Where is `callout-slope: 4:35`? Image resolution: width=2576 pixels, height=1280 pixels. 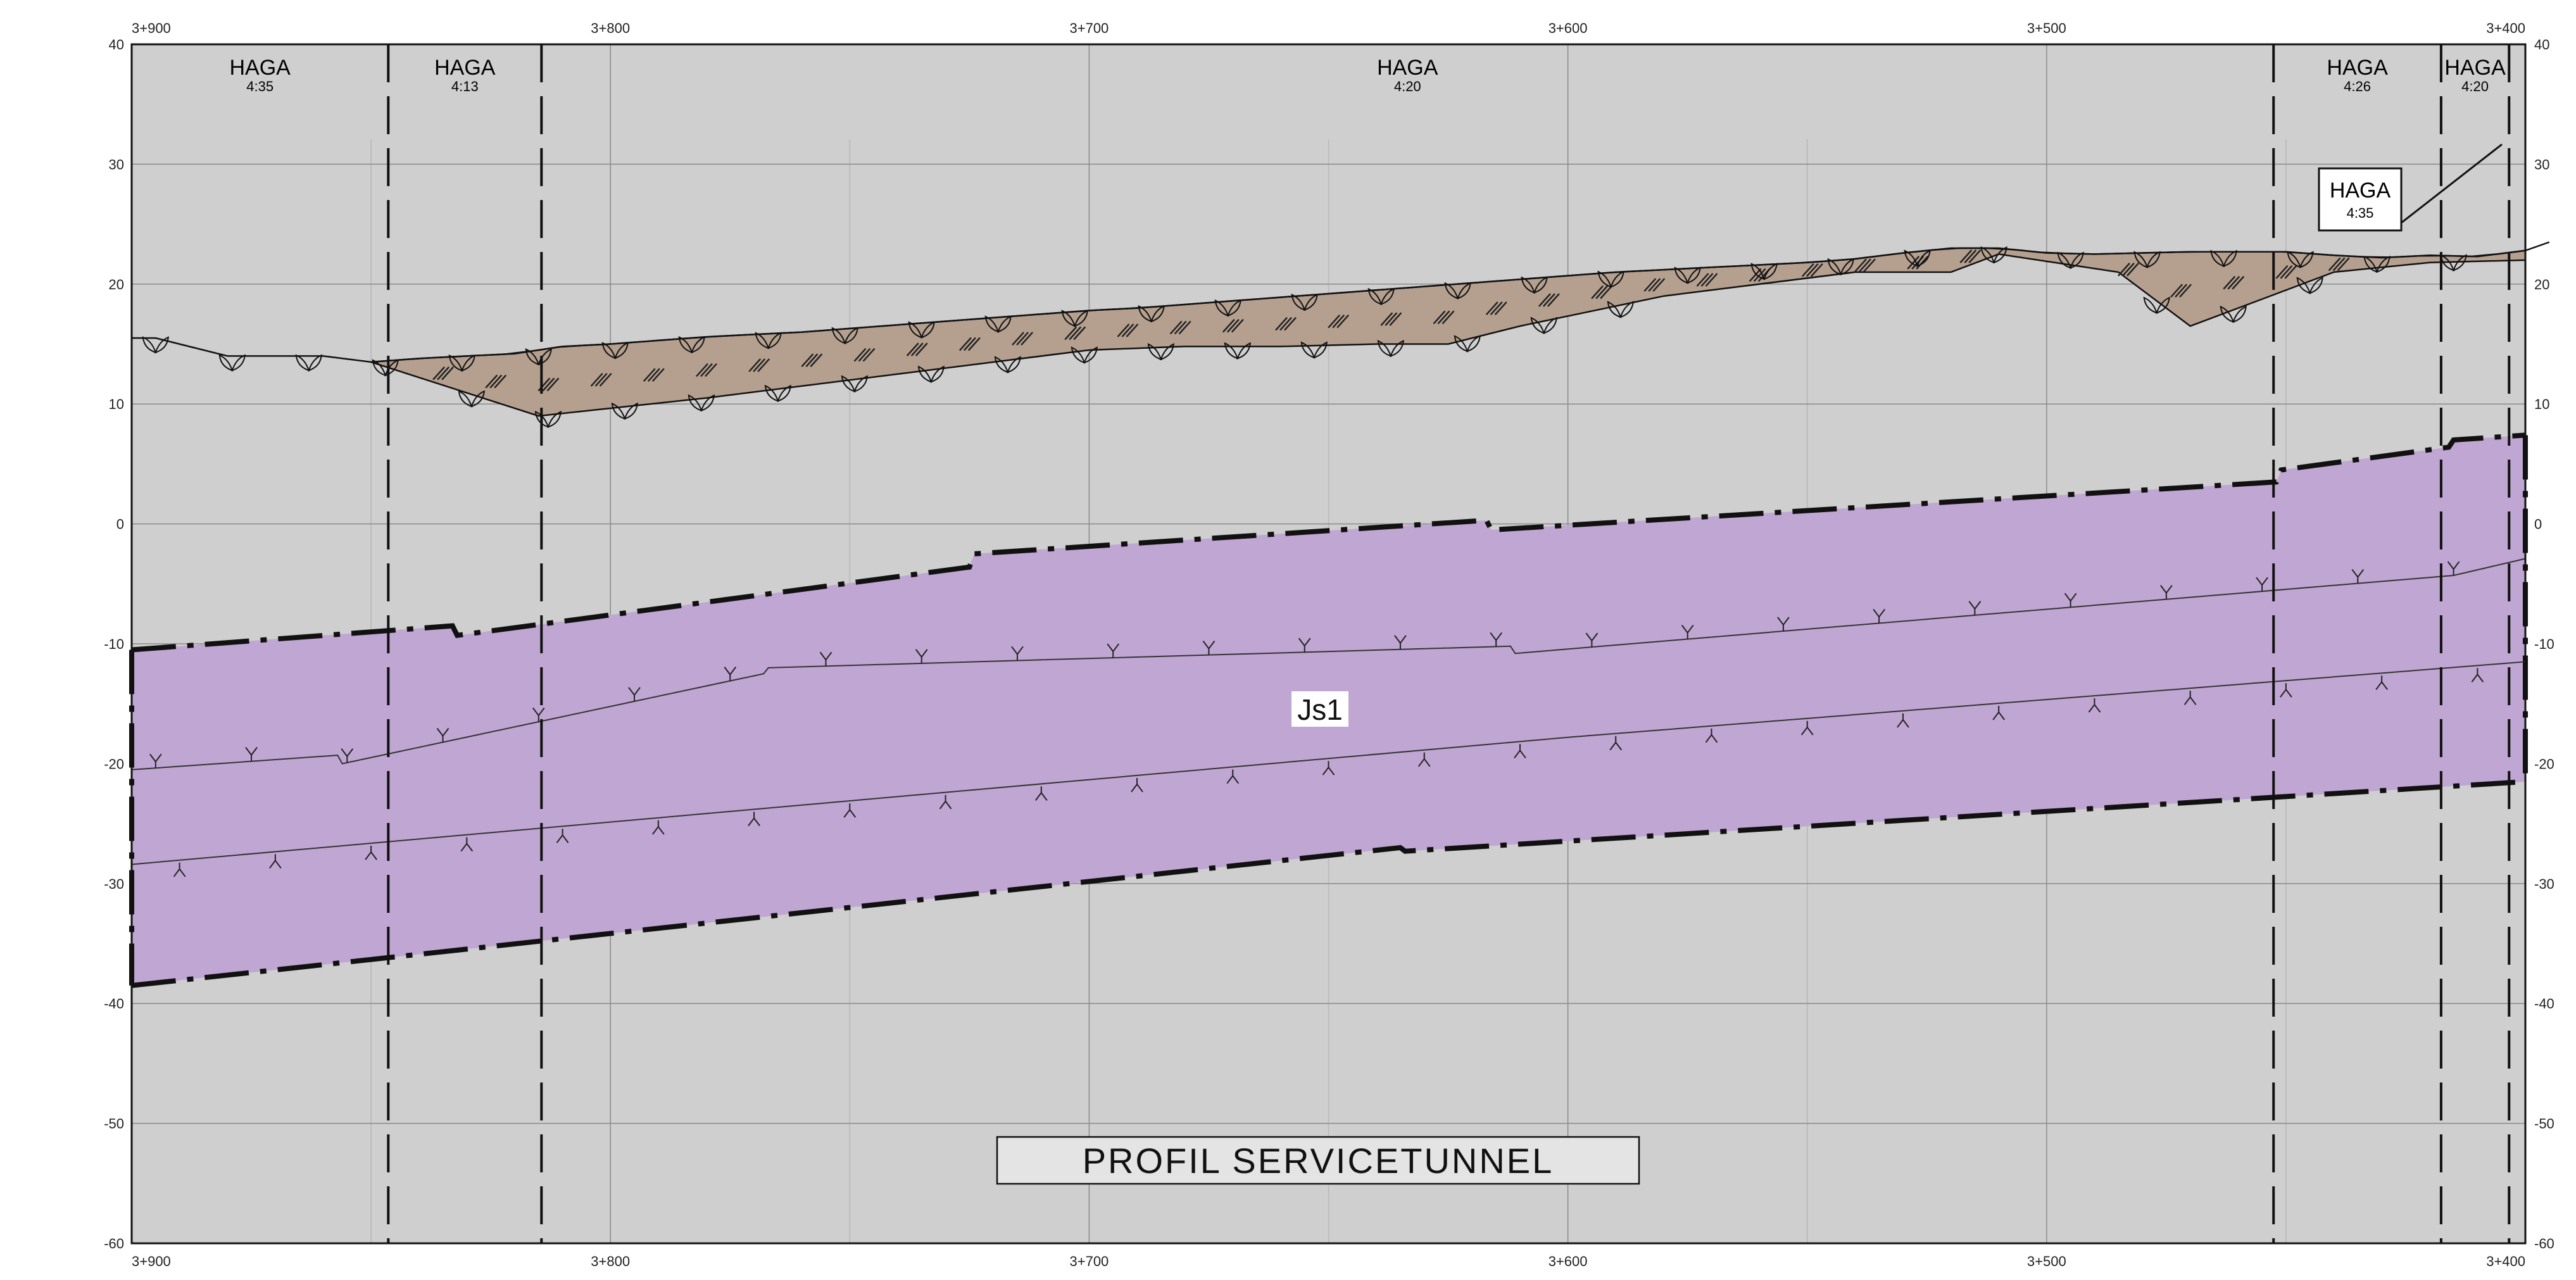 callout-slope: 4:35 is located at coordinates (2360, 213).